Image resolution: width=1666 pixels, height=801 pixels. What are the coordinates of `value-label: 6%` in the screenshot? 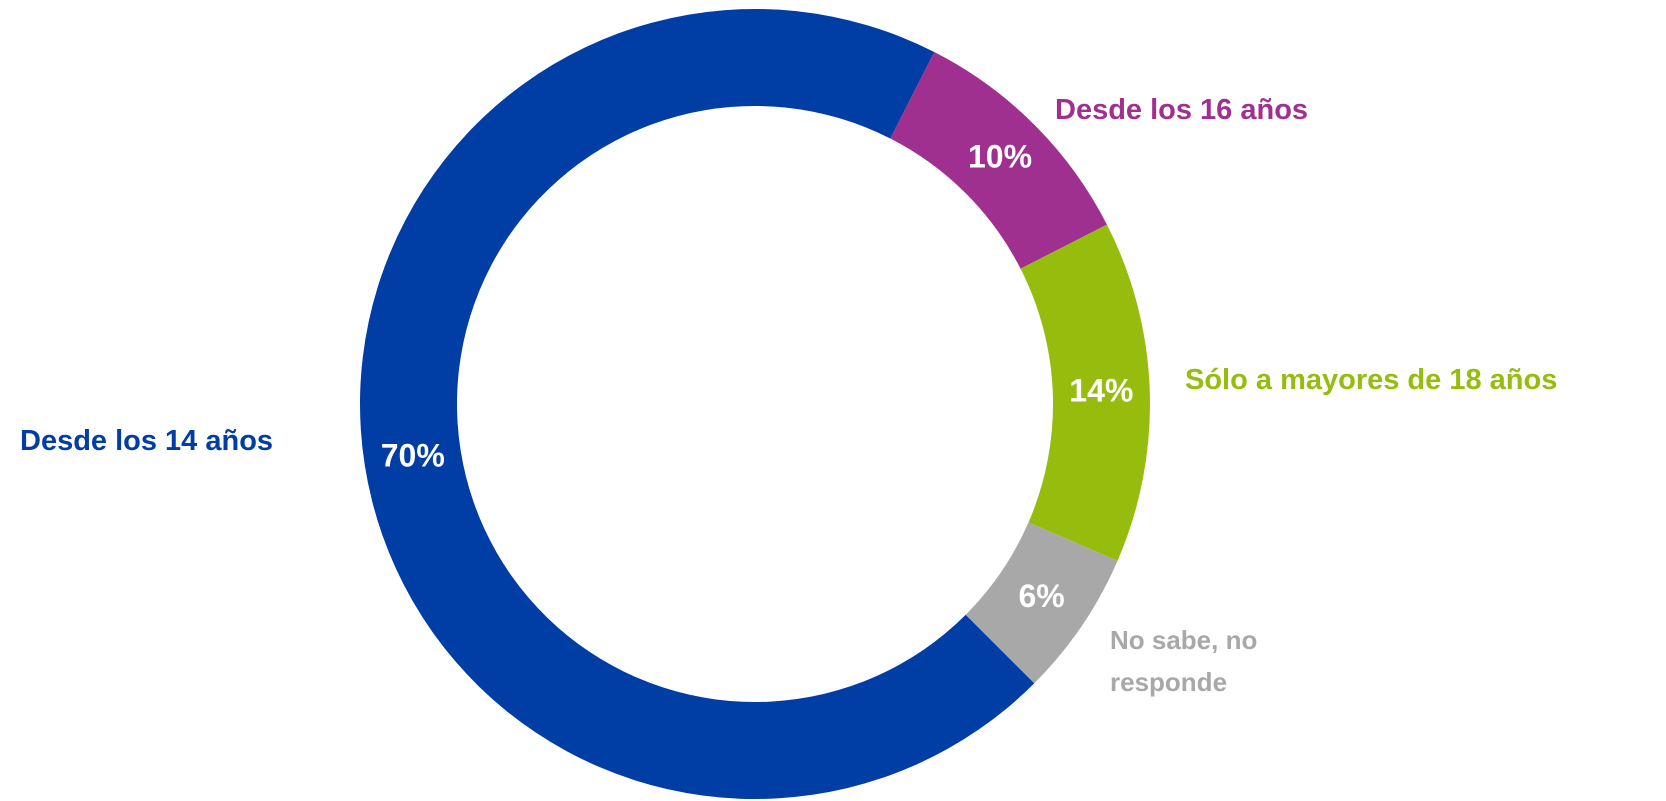 It's located at (1041, 596).